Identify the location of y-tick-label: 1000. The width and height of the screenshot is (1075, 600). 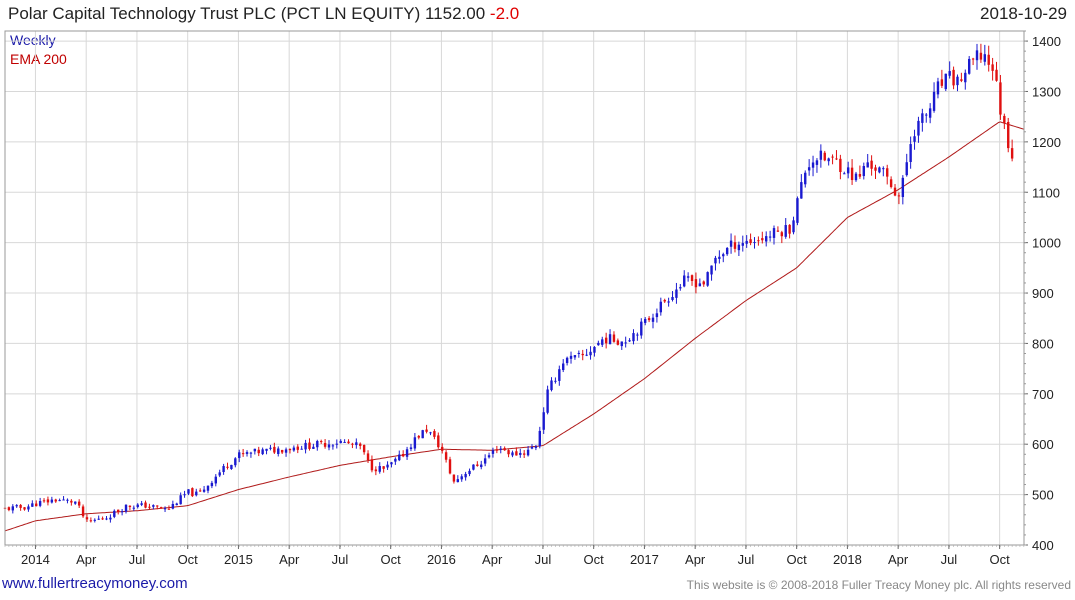
(1046, 243).